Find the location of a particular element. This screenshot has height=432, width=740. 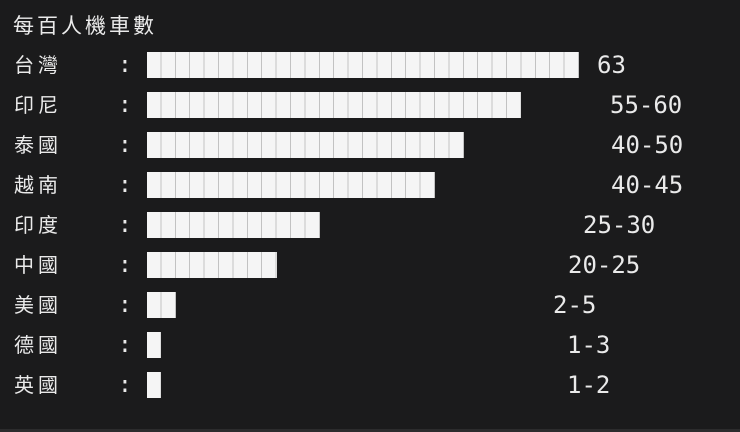

value-label: 2-5 is located at coordinates (575, 305).